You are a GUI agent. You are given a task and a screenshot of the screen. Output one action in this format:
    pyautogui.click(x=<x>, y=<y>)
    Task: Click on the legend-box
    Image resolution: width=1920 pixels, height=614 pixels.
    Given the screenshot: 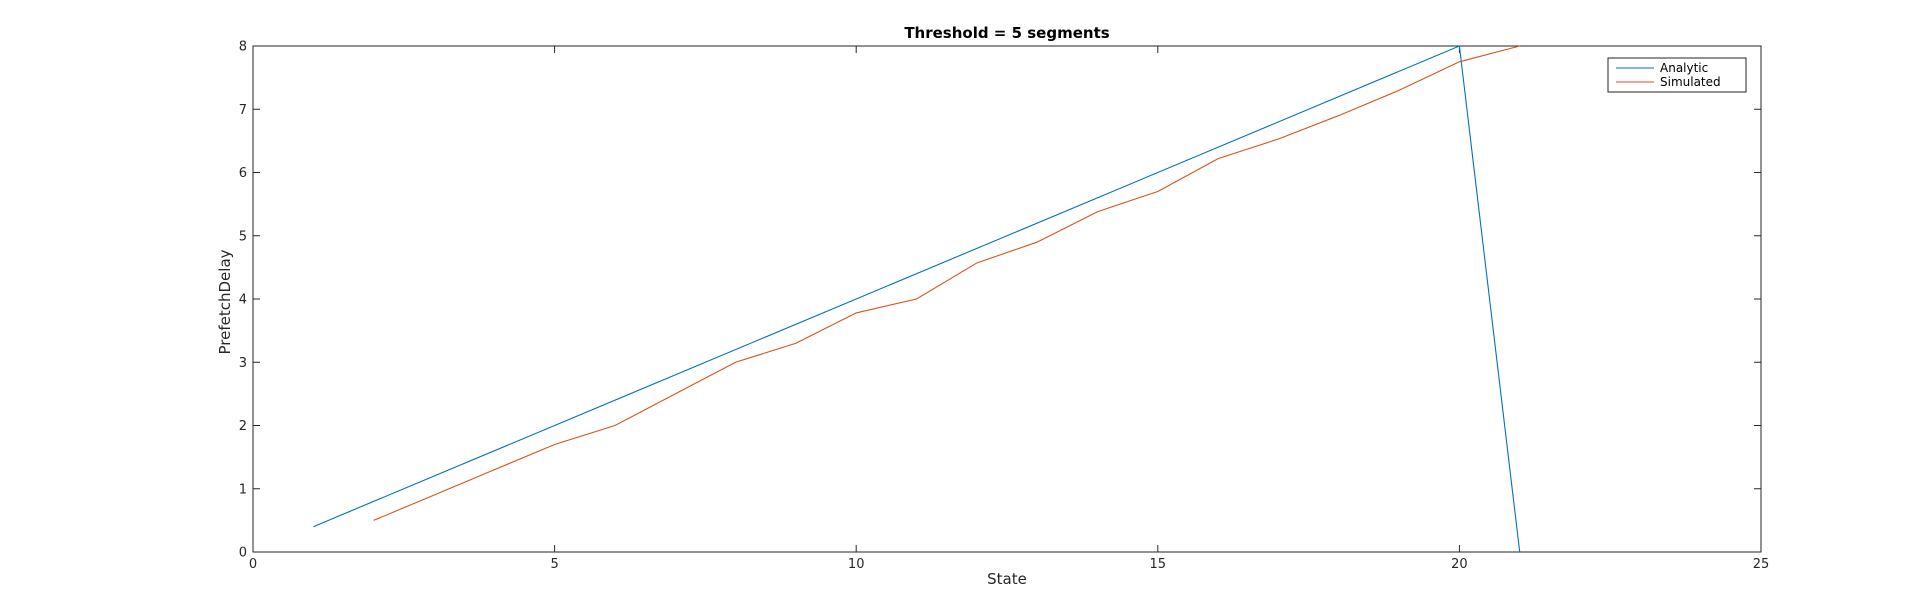 What is the action you would take?
    pyautogui.click(x=1677, y=75)
    